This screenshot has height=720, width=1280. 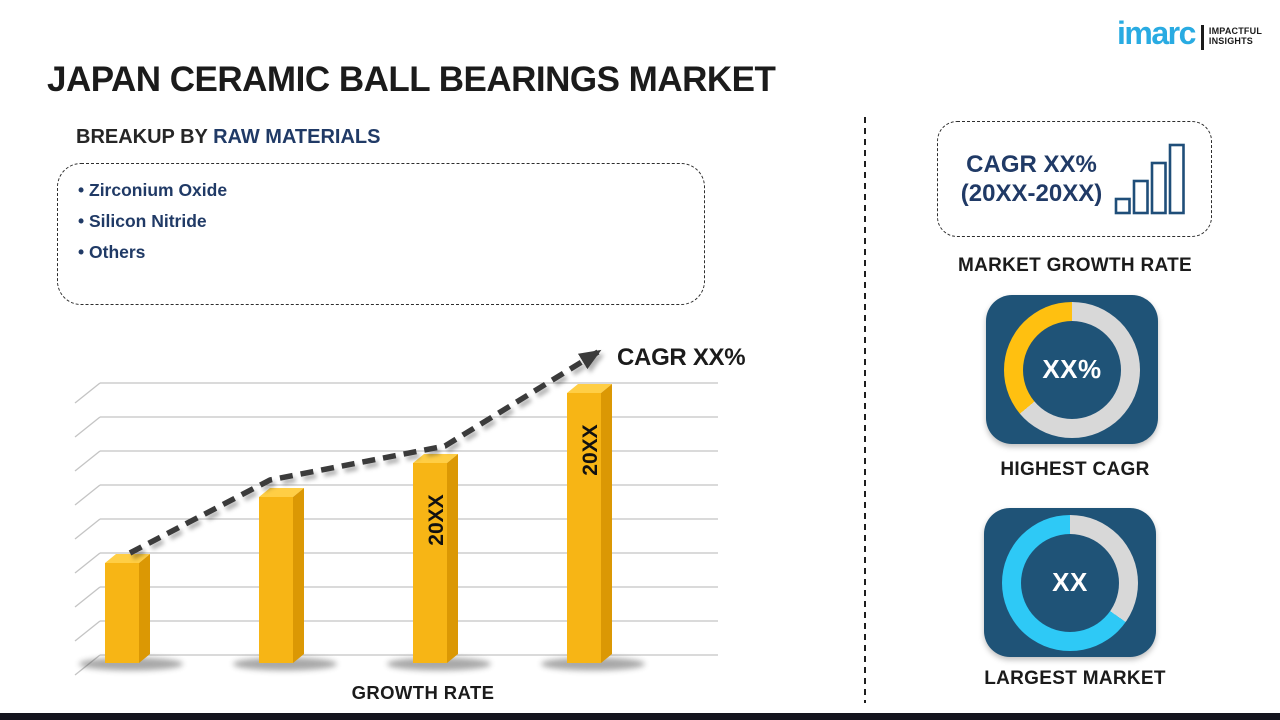 I want to click on logo-separator, so click(x=1202, y=37).